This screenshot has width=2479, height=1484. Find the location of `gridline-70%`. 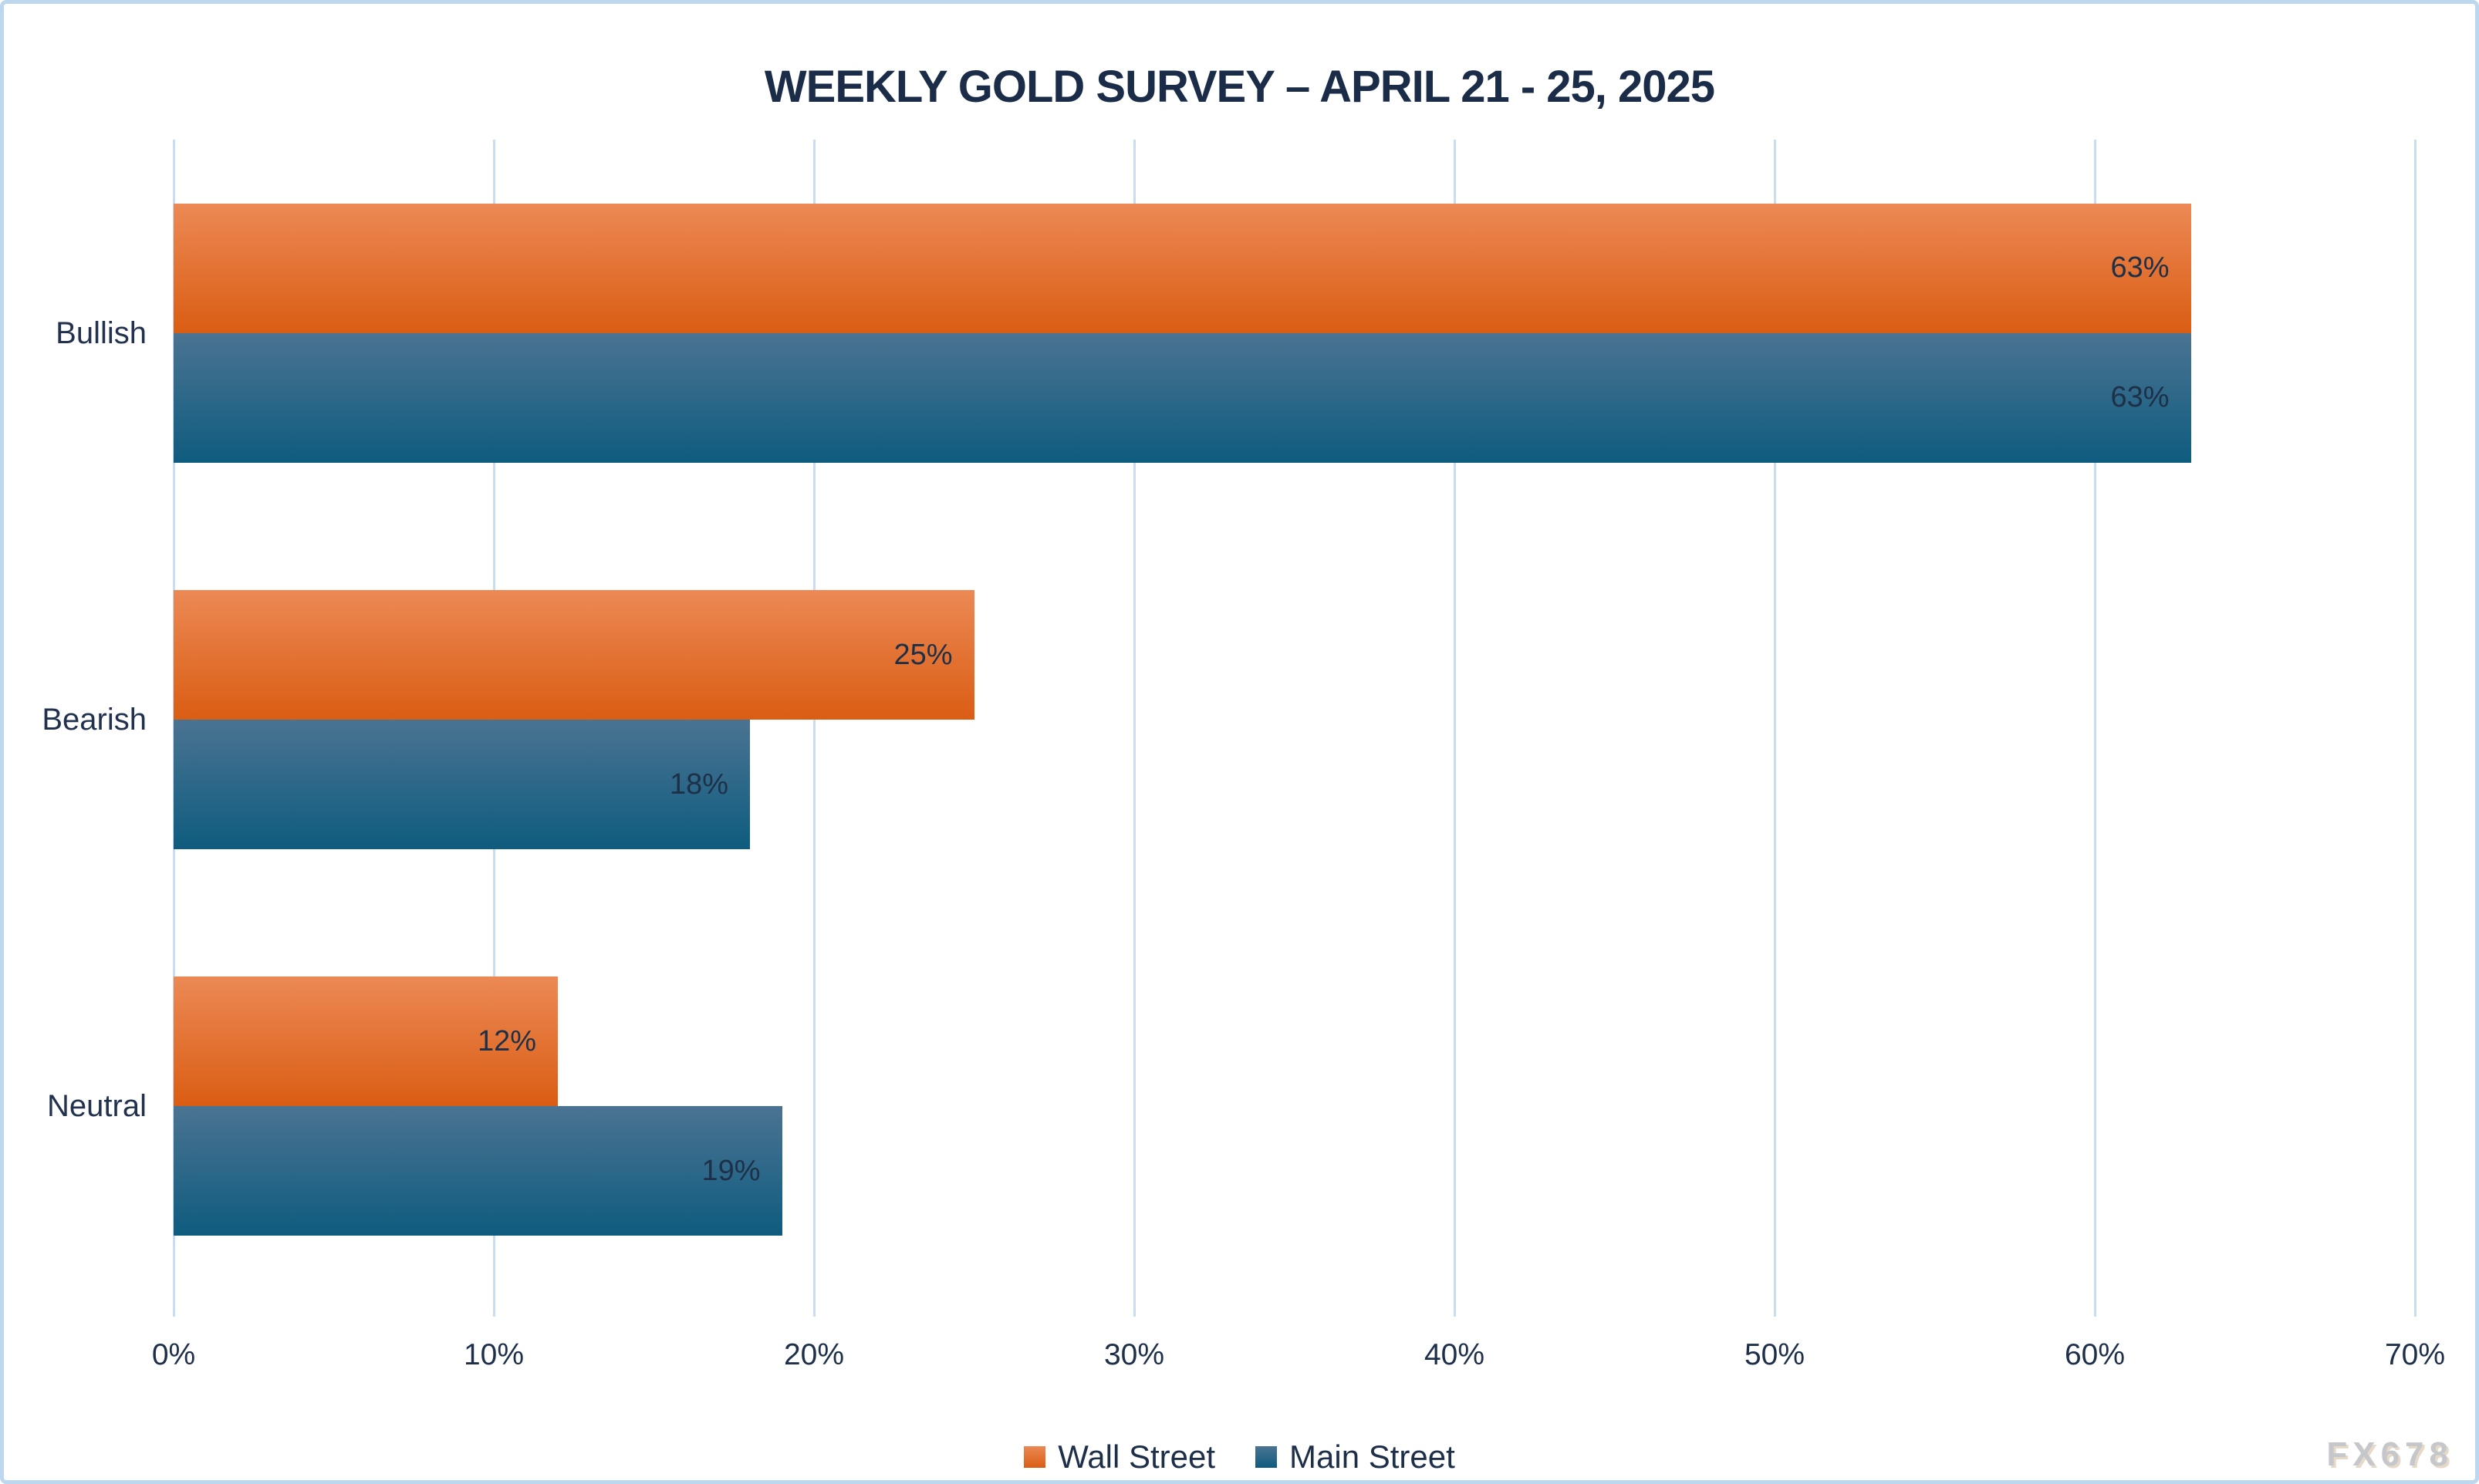

gridline-70% is located at coordinates (2415, 728).